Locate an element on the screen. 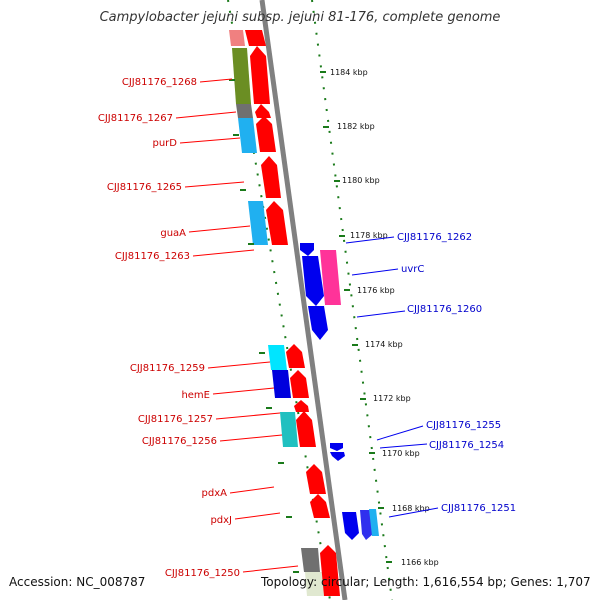 The height and width of the screenshot is (600, 600). gene-label: pdxA is located at coordinates (215, 493).